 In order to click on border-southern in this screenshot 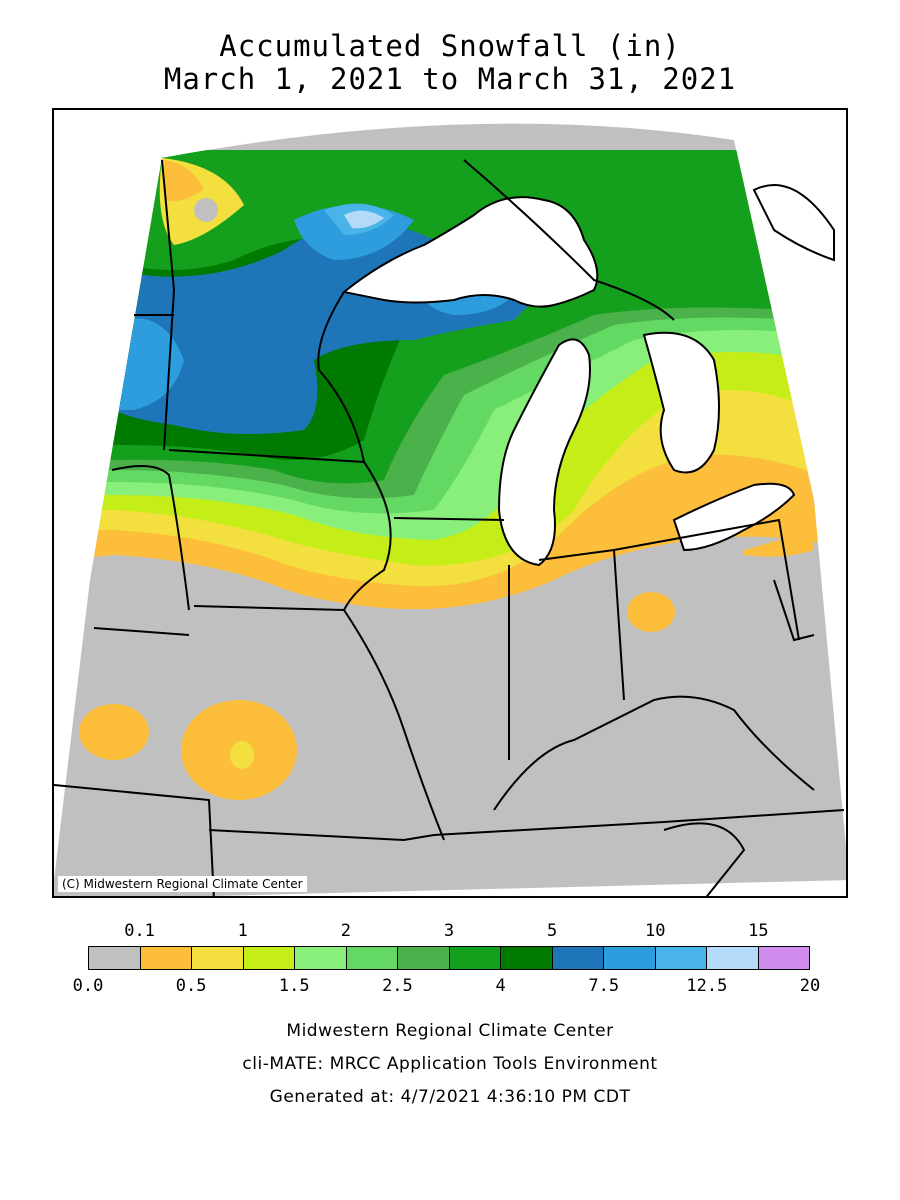, I will do `click(526, 825)`.